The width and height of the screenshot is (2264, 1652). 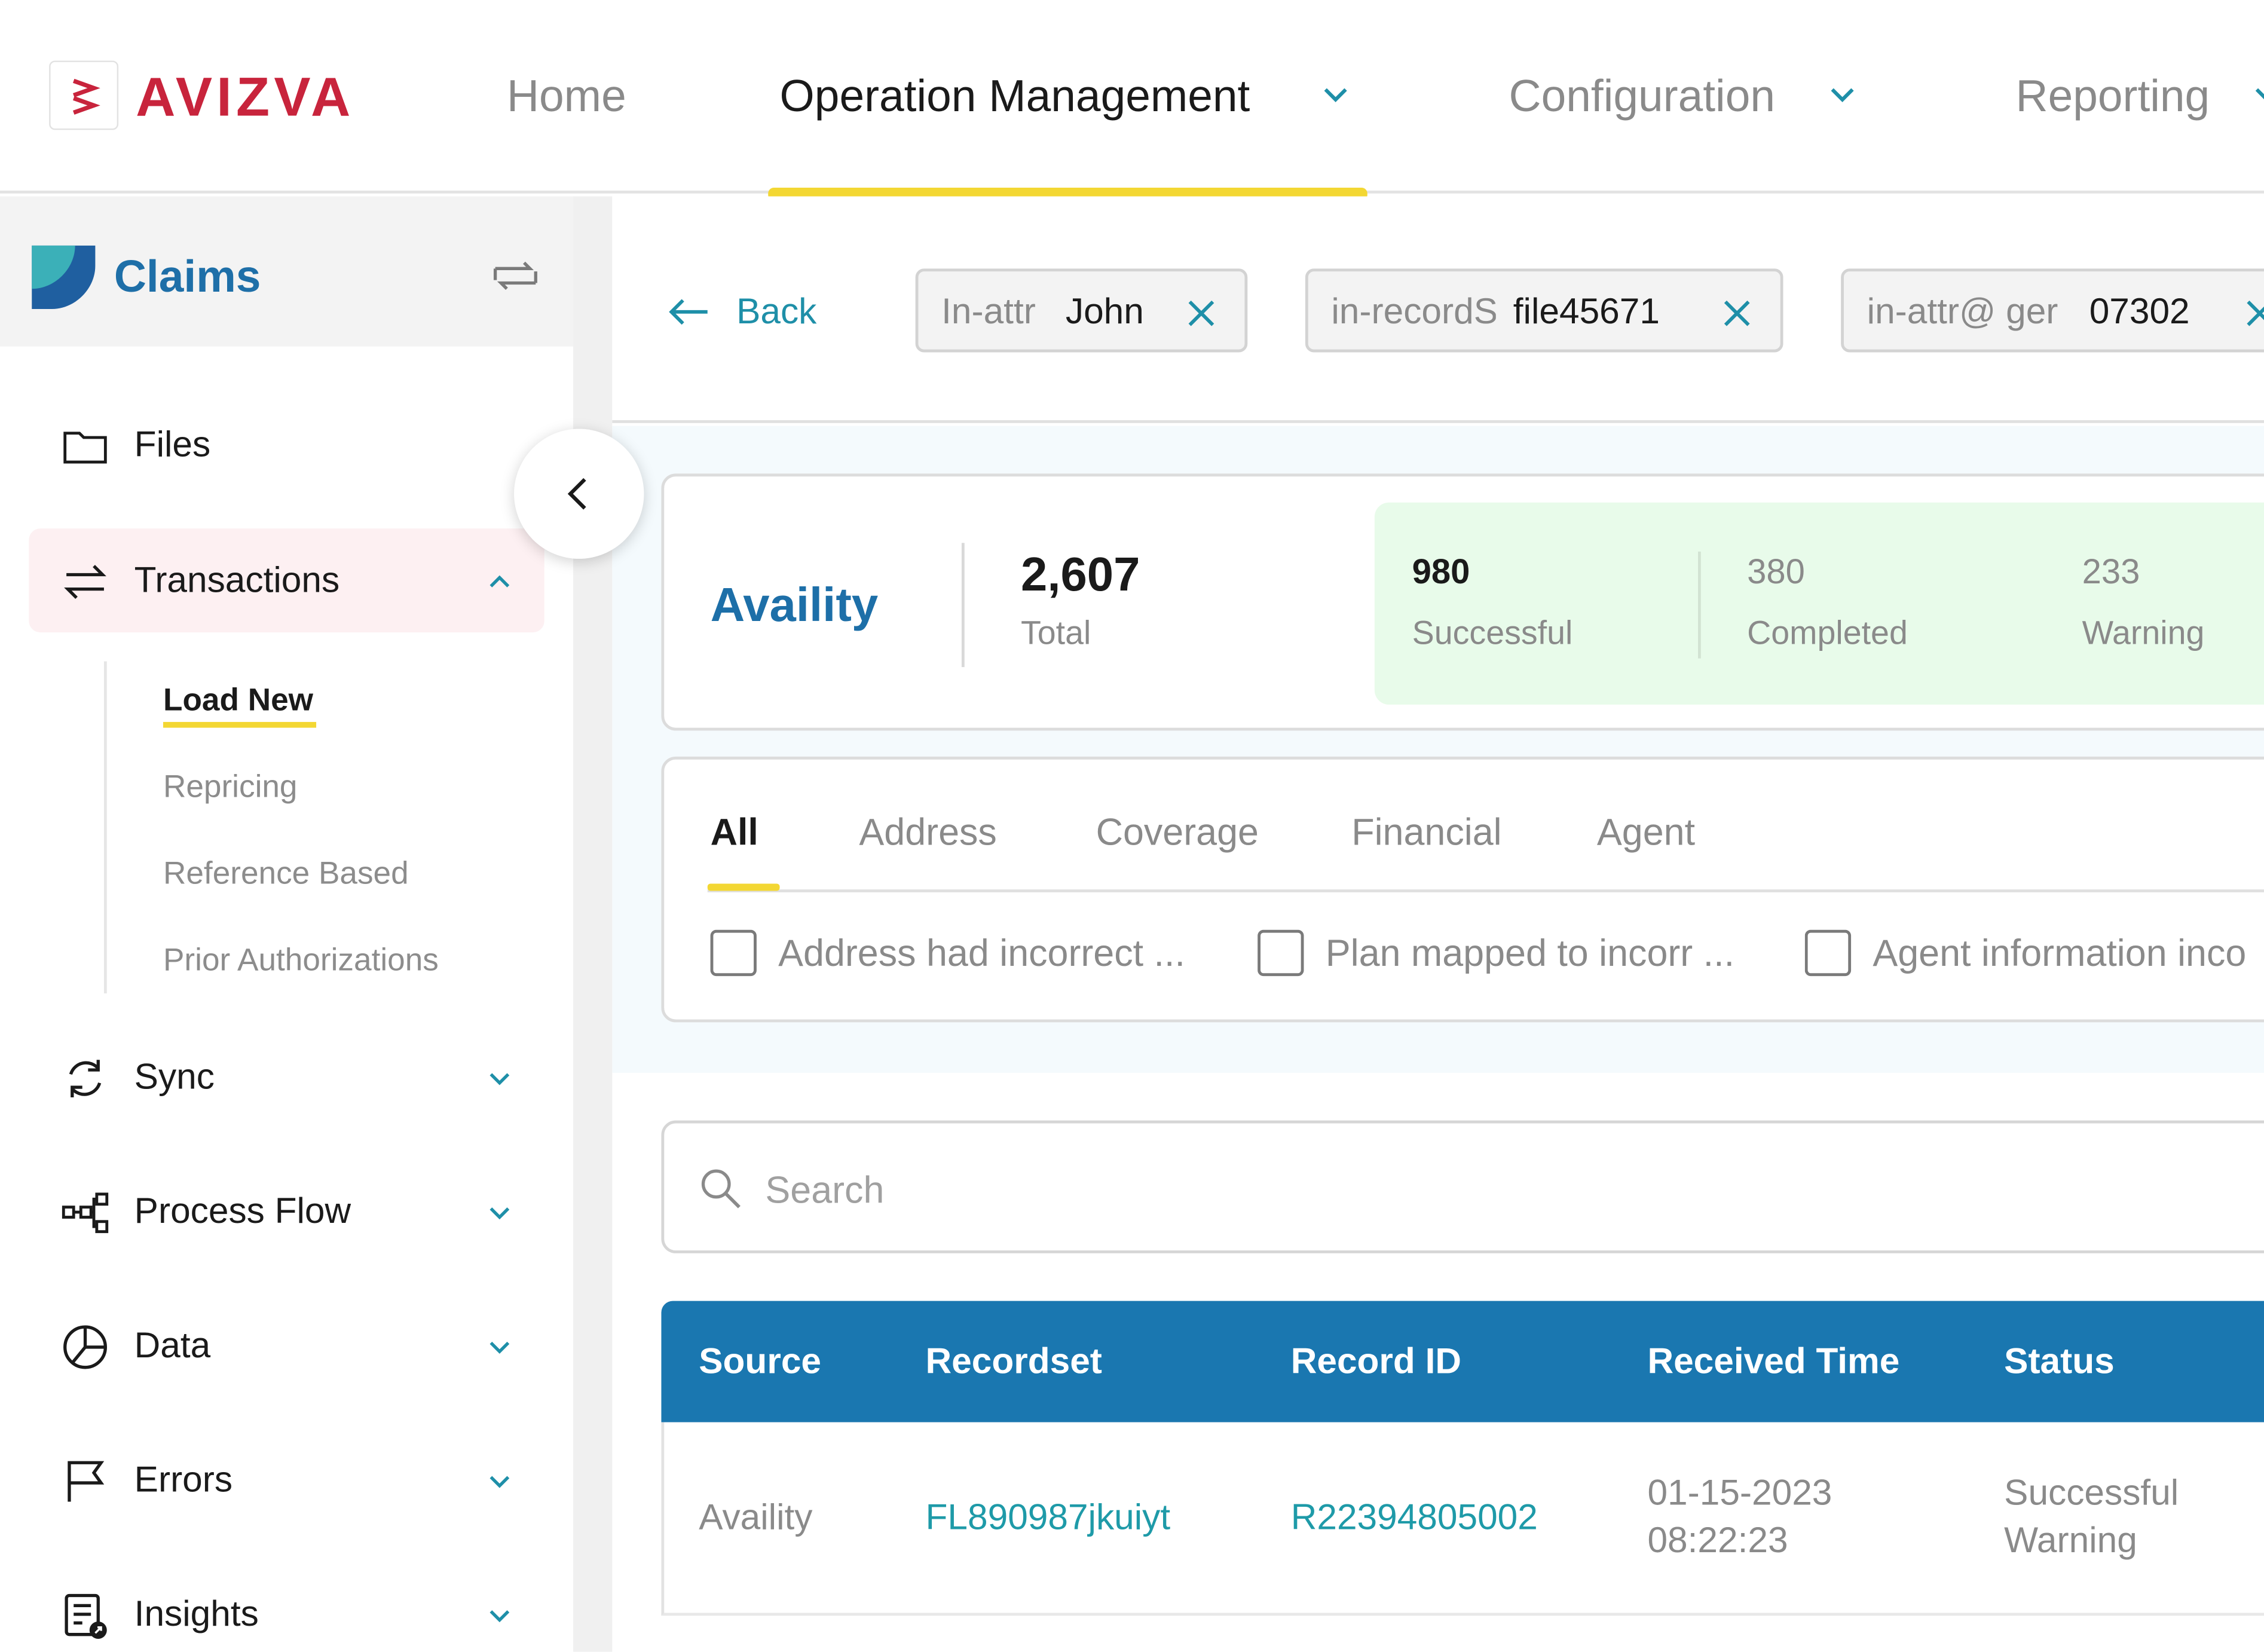 I want to click on stat-warning-label: Warning, so click(x=2143, y=632).